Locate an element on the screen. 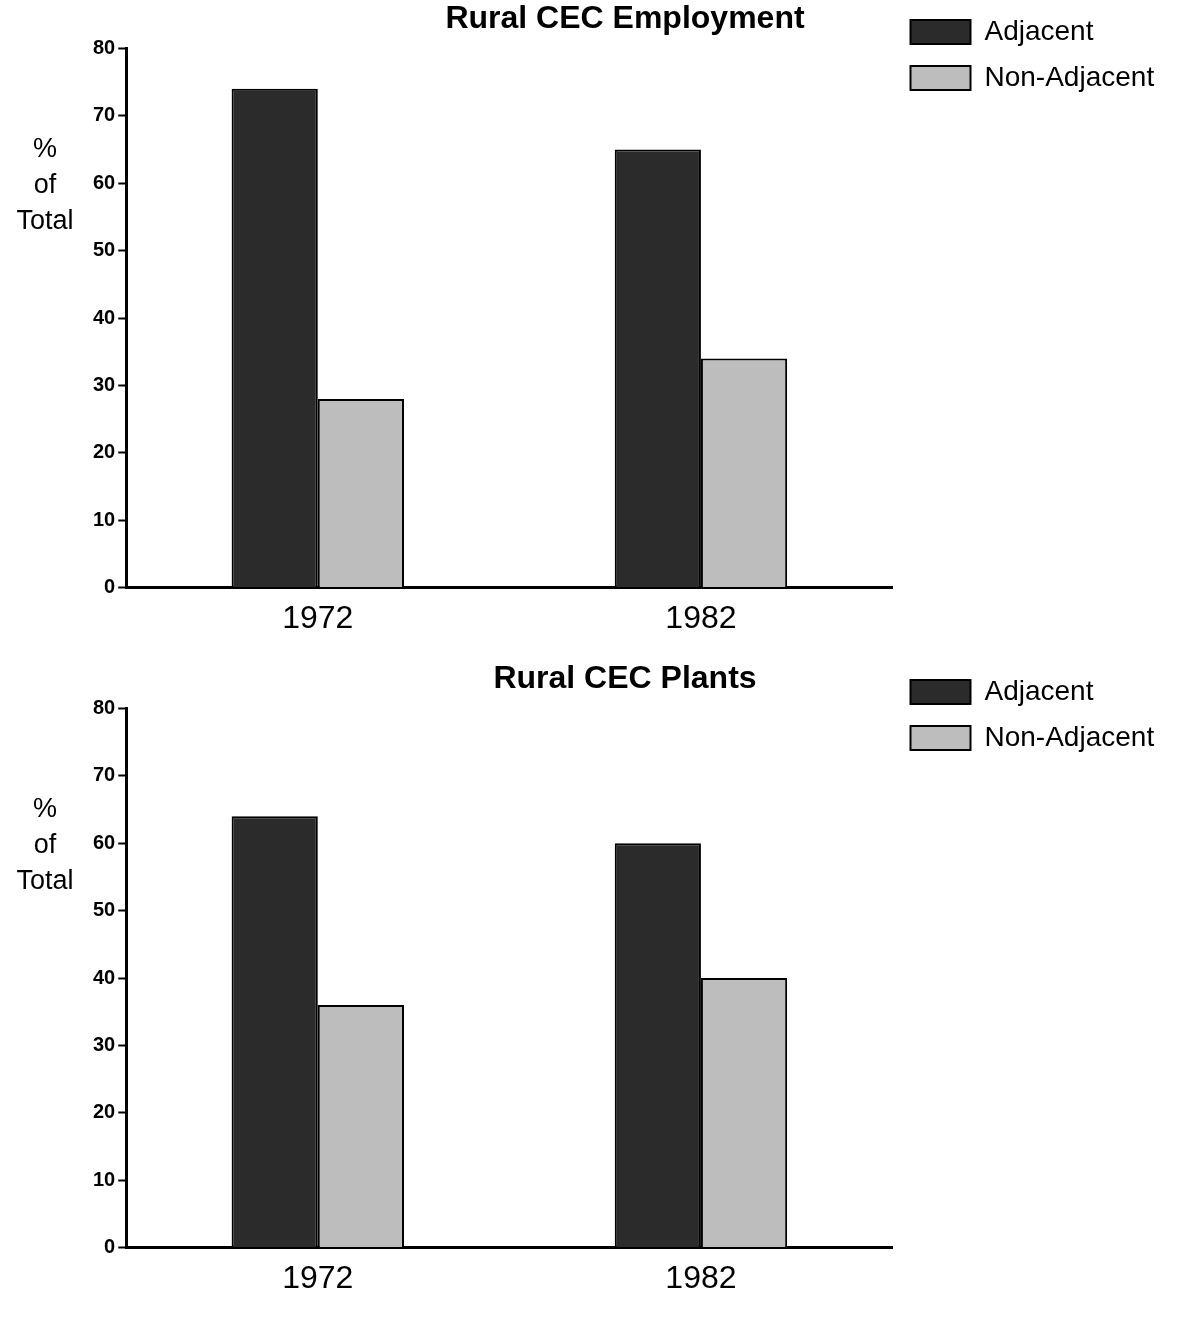 The height and width of the screenshot is (1333, 1177). chart-title: Rural CEC Employment is located at coordinates (625, 18).